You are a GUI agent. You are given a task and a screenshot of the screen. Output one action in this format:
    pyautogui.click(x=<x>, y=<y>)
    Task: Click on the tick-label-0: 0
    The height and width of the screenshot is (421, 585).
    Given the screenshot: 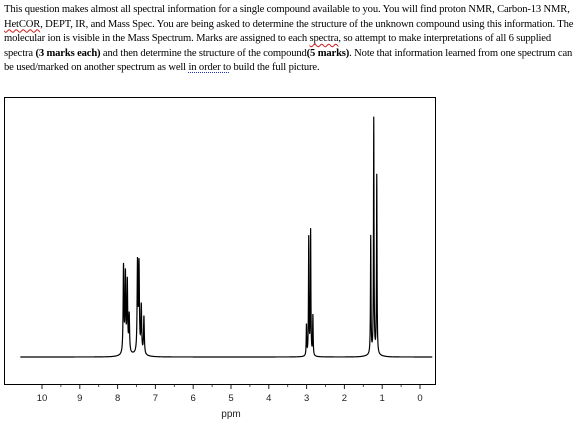 What is the action you would take?
    pyautogui.click(x=419, y=398)
    